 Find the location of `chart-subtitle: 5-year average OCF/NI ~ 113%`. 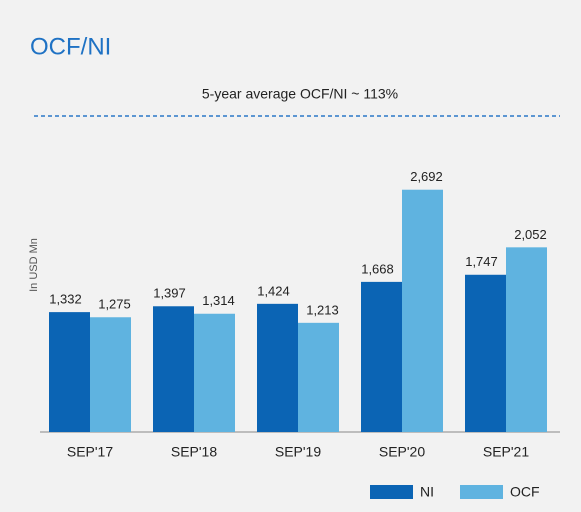

chart-subtitle: 5-year average OCF/NI ~ 113% is located at coordinates (300, 94).